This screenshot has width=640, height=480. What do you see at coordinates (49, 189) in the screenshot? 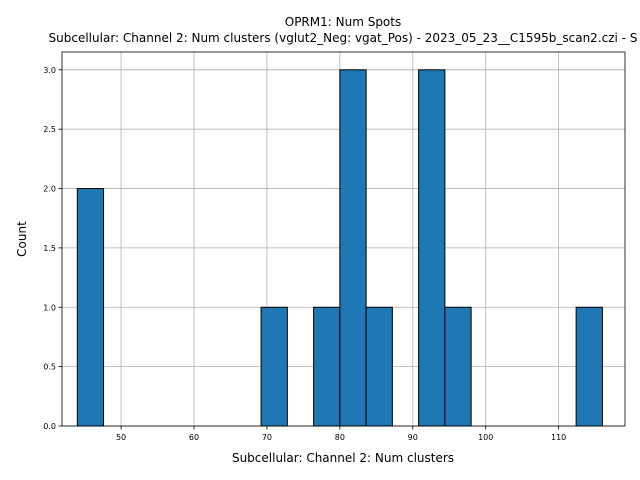
I see `y-tick-label: 2.0` at bounding box center [49, 189].